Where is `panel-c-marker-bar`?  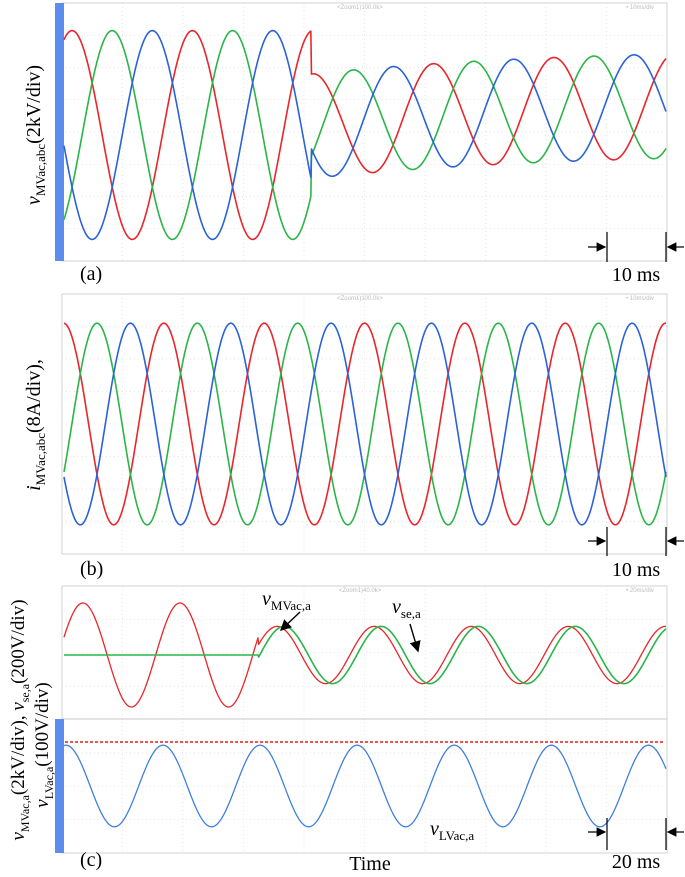 panel-c-marker-bar is located at coordinates (59, 786).